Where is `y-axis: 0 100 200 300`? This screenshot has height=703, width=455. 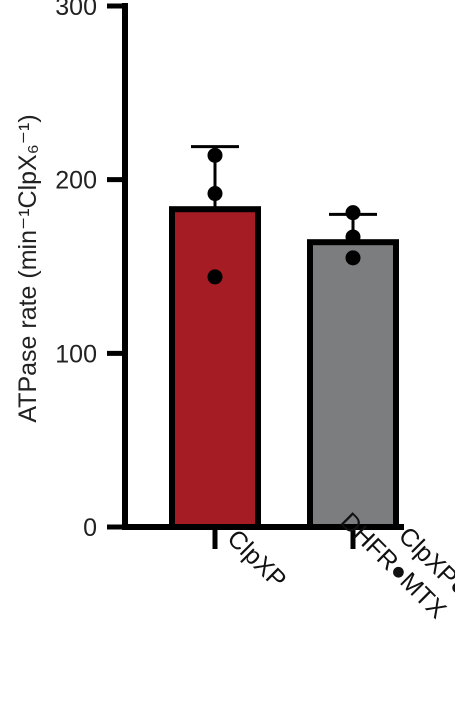
y-axis: 0 100 200 300 is located at coordinates (91, 271).